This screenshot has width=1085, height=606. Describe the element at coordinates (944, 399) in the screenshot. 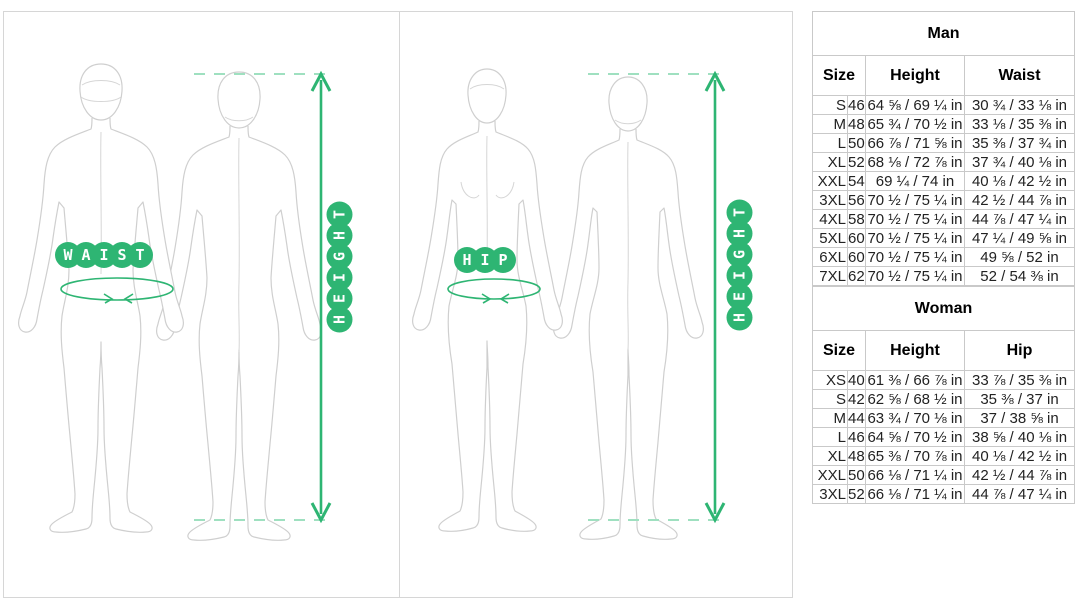

I see `size-row: S 42 62 ⅝ / 68 ½ in 35 ⅜ / 37 in` at that location.